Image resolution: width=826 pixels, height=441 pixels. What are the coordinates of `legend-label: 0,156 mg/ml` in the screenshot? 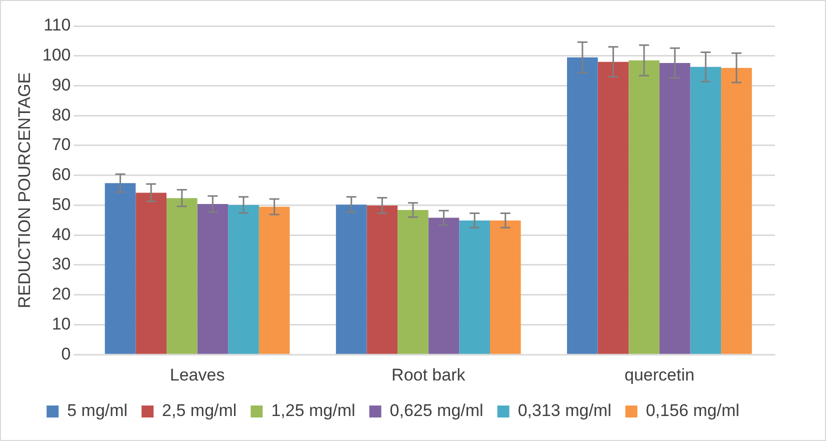 It's located at (693, 410).